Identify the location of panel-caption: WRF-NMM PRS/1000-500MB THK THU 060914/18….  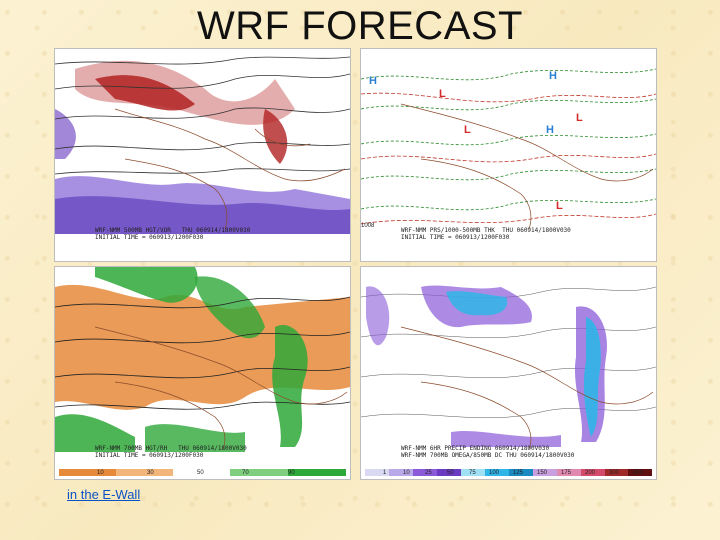
(486, 230).